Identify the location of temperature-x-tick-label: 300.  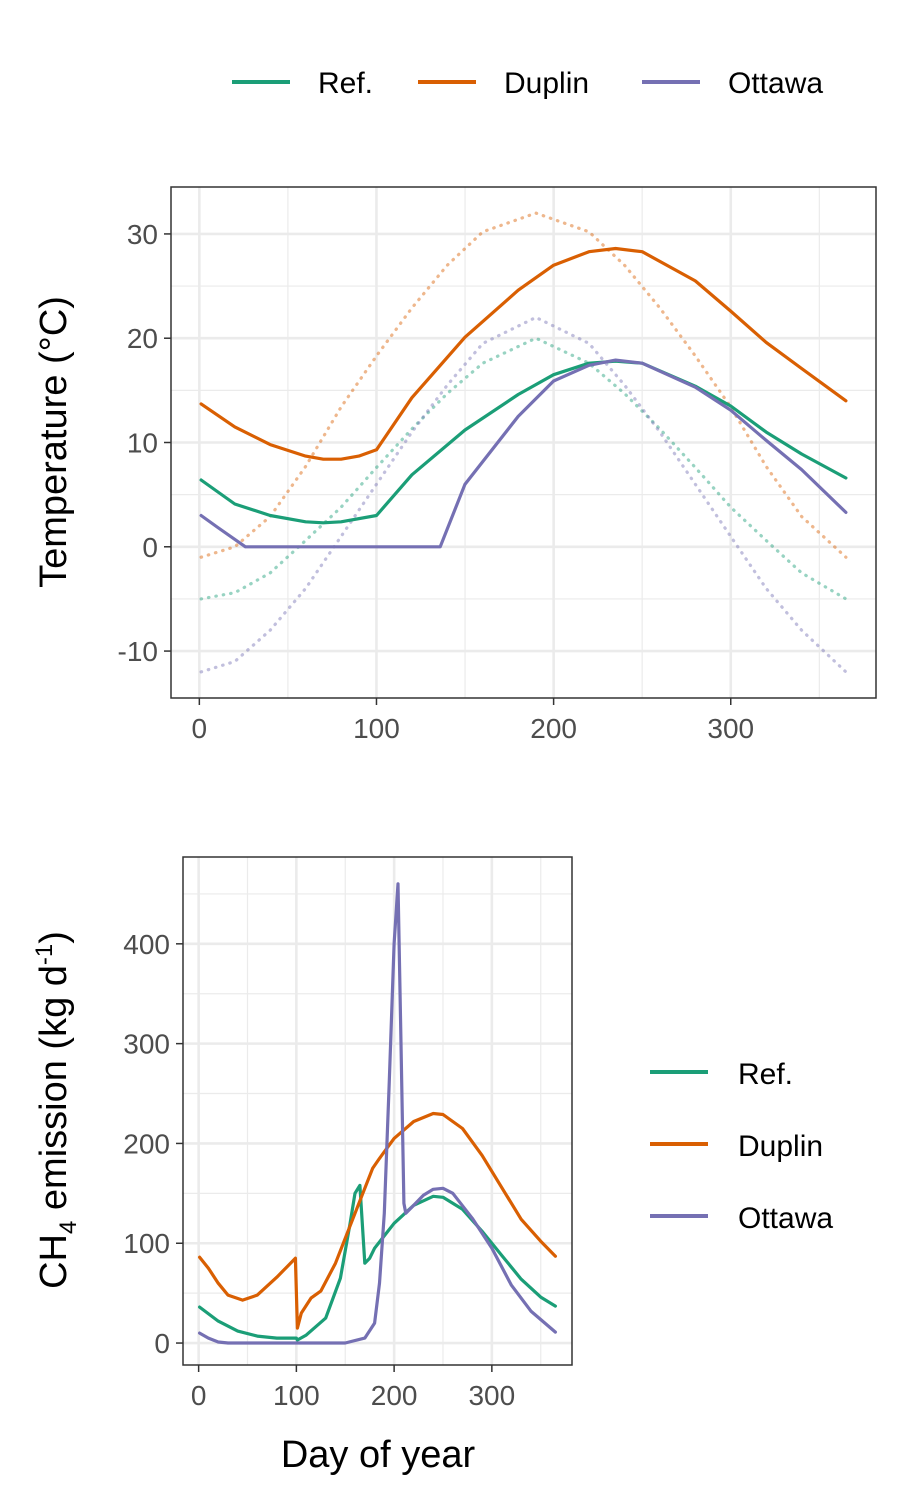
(730, 728).